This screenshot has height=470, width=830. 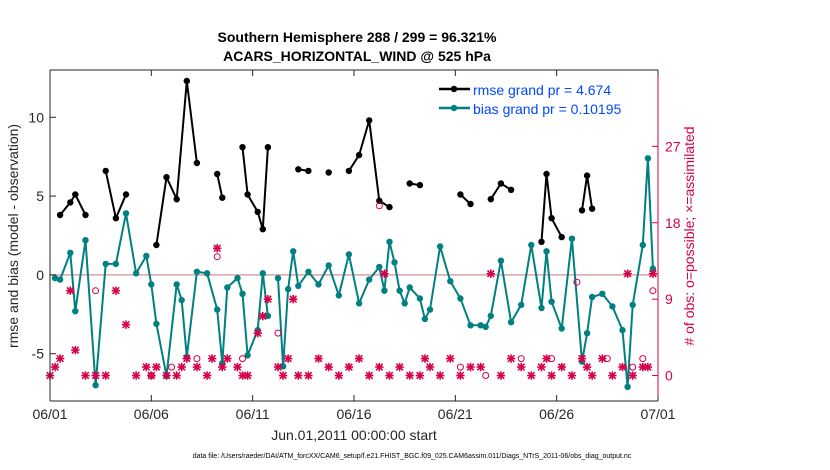 I want to click on legend-rmse-marker, so click(x=454, y=89).